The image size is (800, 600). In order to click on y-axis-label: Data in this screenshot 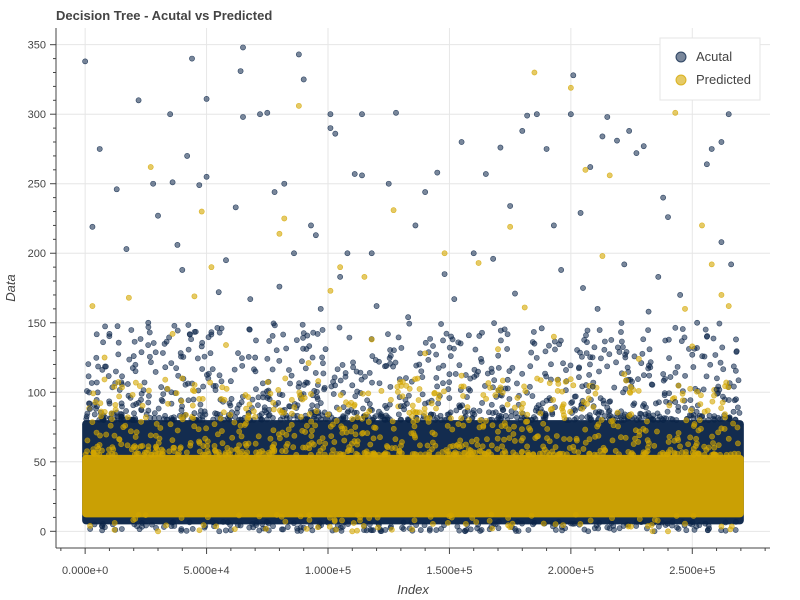, I will do `click(10, 287)`.